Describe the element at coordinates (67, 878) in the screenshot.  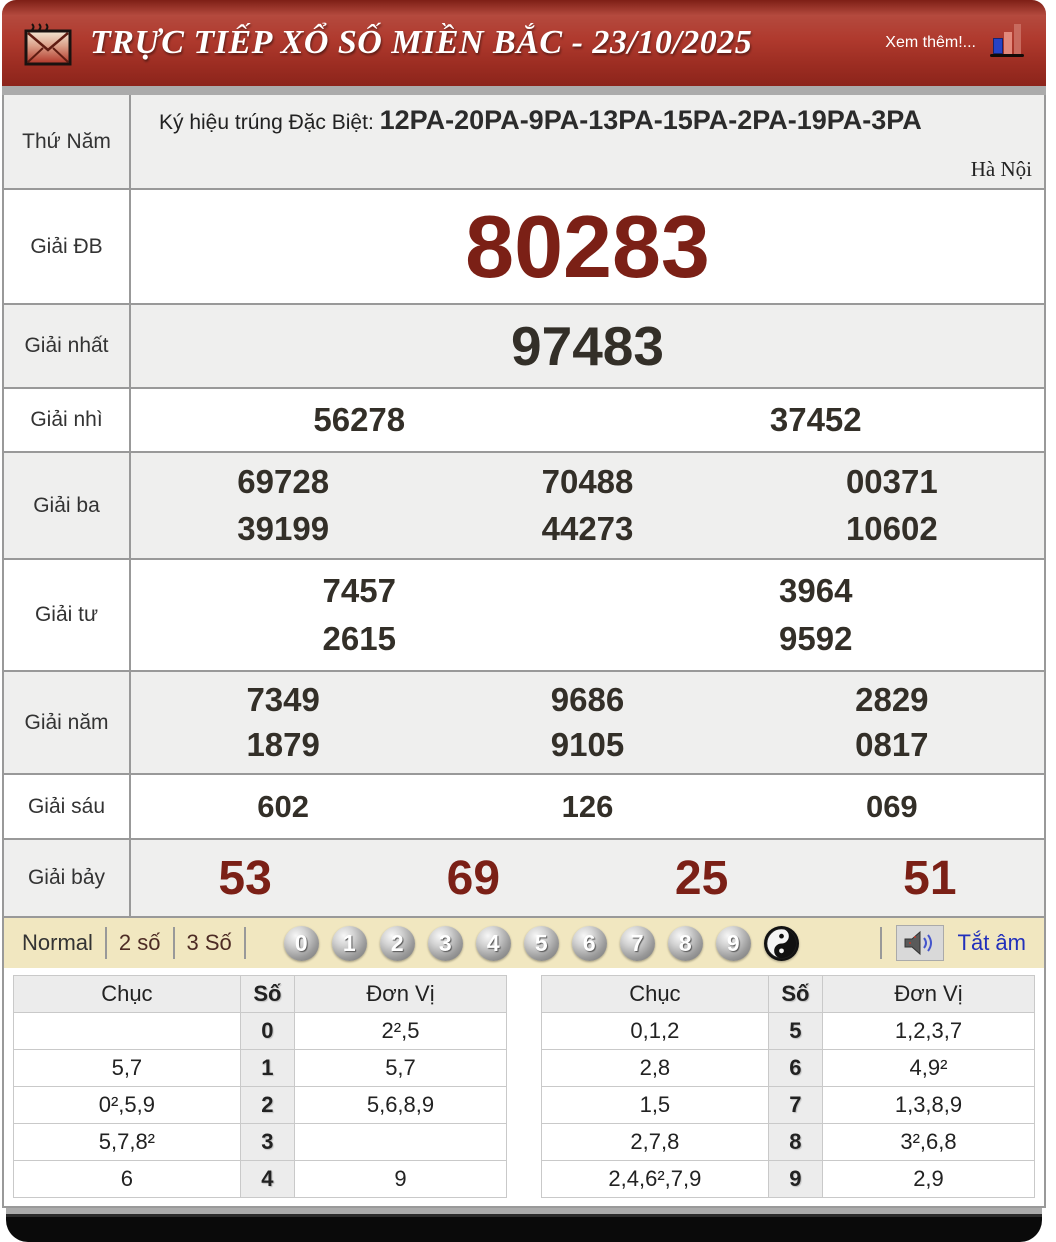
I see `prize-label: Giải bảy` at that location.